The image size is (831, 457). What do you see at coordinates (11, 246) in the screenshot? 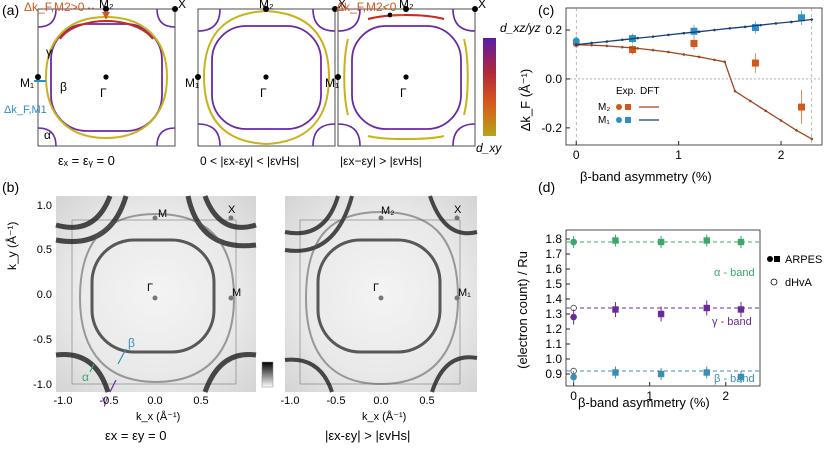
I see `panel-b-ylabel: k_y (Å⁻¹)` at bounding box center [11, 246].